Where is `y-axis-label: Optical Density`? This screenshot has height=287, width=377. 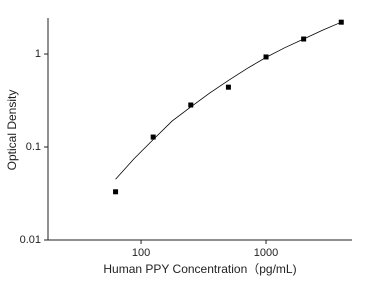
y-axis-label: Optical Density is located at coordinates (12, 130).